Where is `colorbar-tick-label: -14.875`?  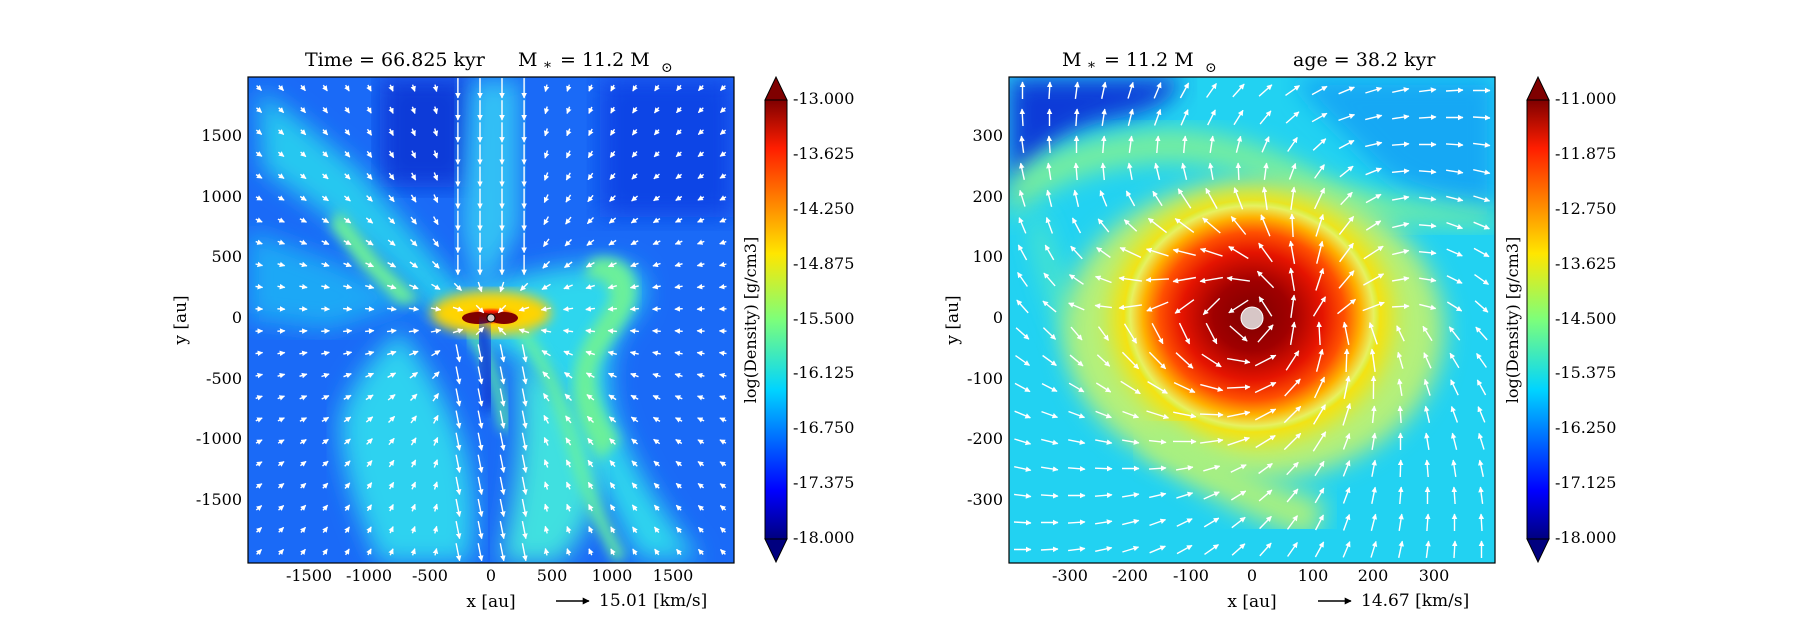 colorbar-tick-label: -14.875 is located at coordinates (823, 263).